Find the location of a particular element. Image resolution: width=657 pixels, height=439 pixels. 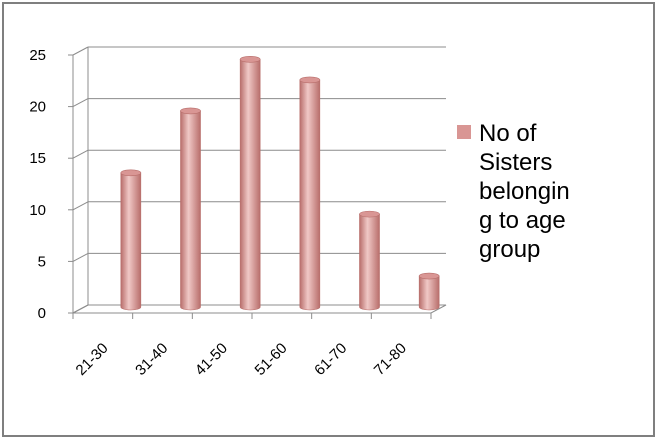

y-tick-label: 20 is located at coordinates (37, 107).